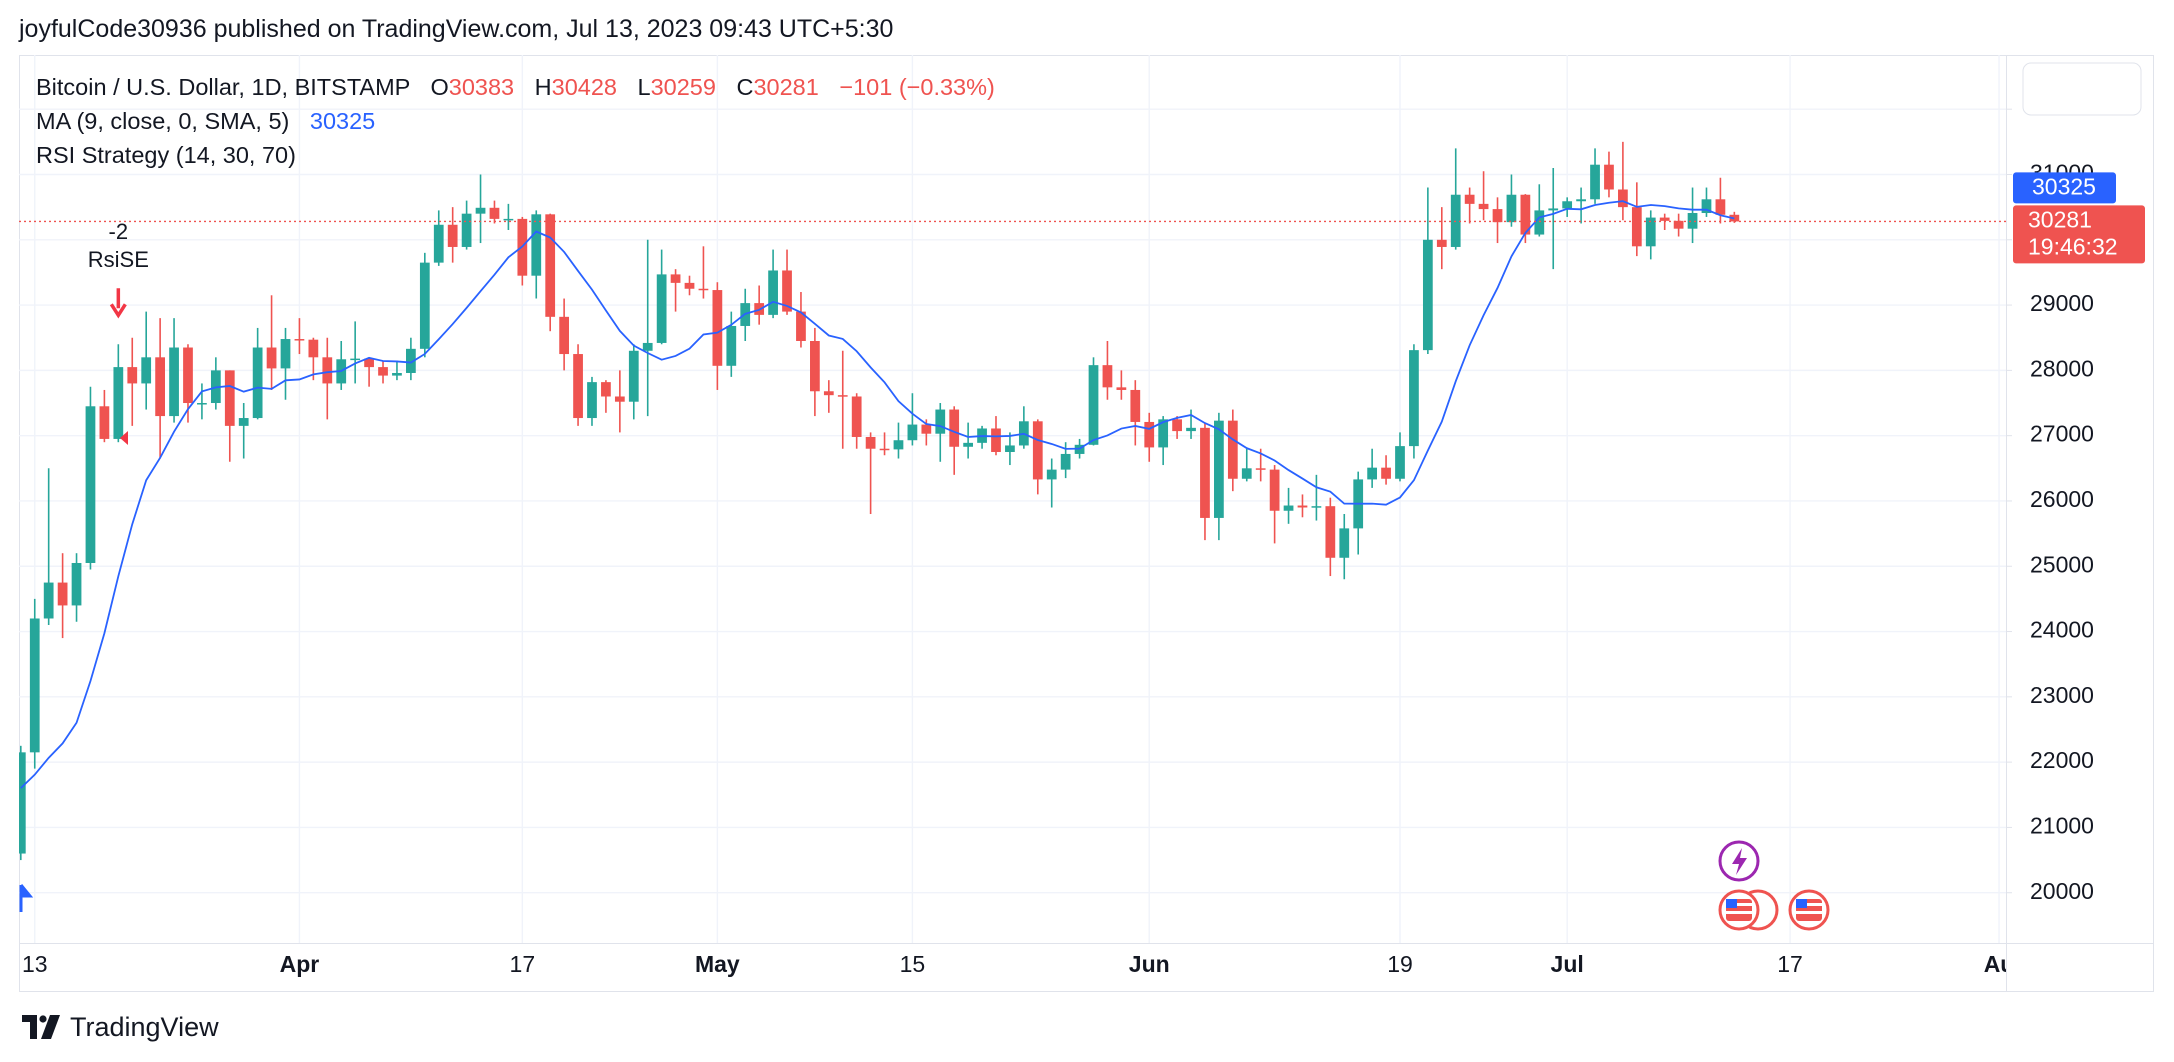 Image resolution: width=2174 pixels, height=1062 pixels. What do you see at coordinates (166, 155) in the screenshot?
I see `indicator-name: RSI Strategy (14, 30, 70)` at bounding box center [166, 155].